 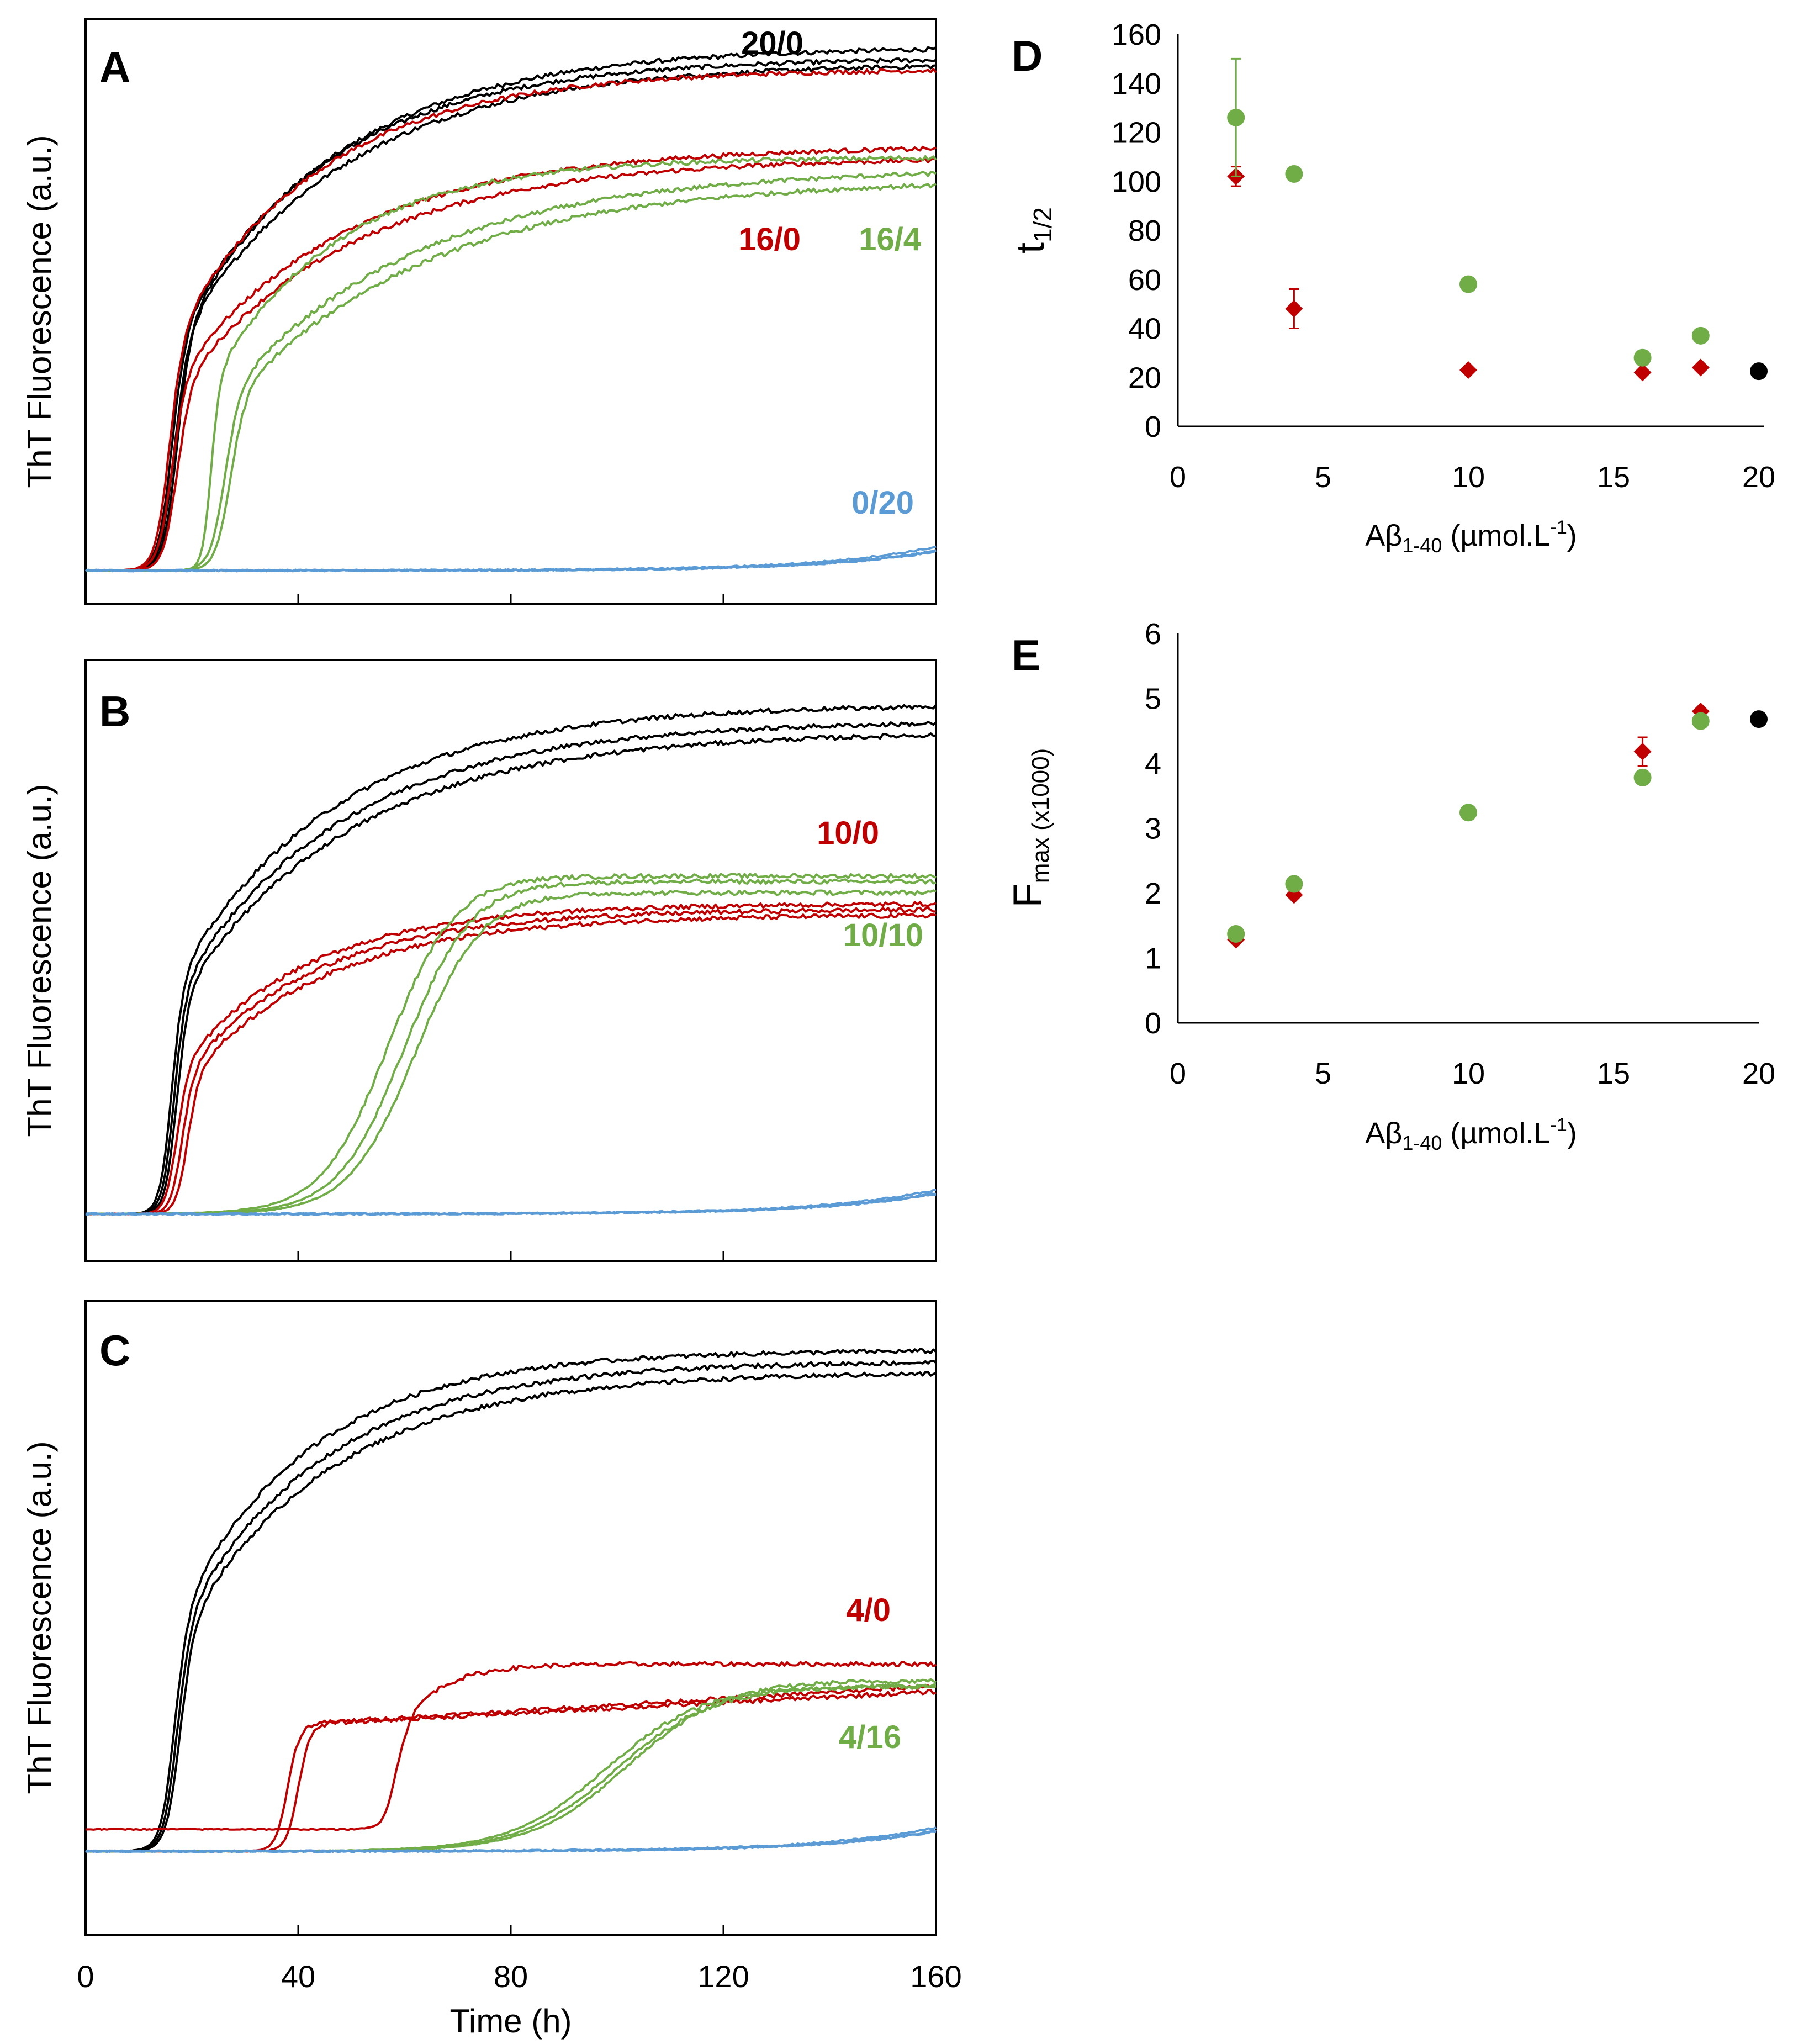 I want to click on curve-4-0-rep3, so click(x=511, y=1746).